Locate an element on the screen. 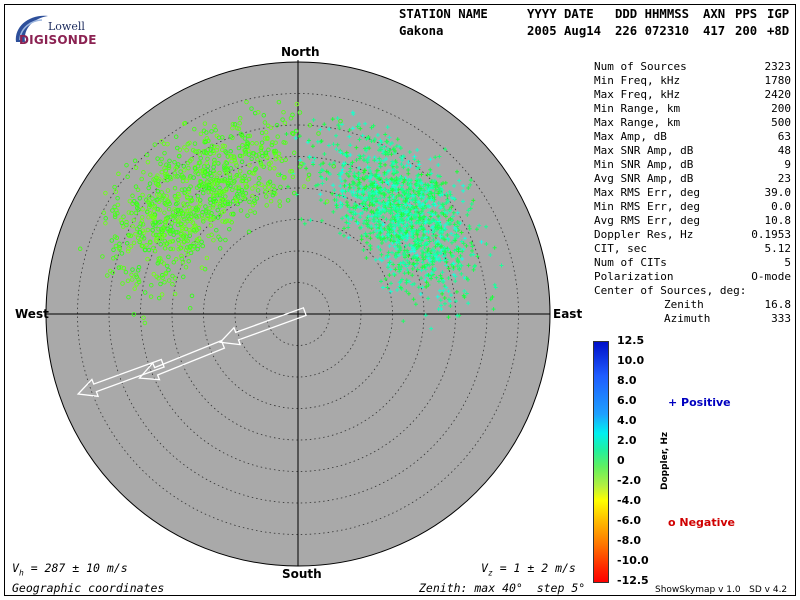  header-label-time: DDD HHMMSS is located at coordinates (652, 14).